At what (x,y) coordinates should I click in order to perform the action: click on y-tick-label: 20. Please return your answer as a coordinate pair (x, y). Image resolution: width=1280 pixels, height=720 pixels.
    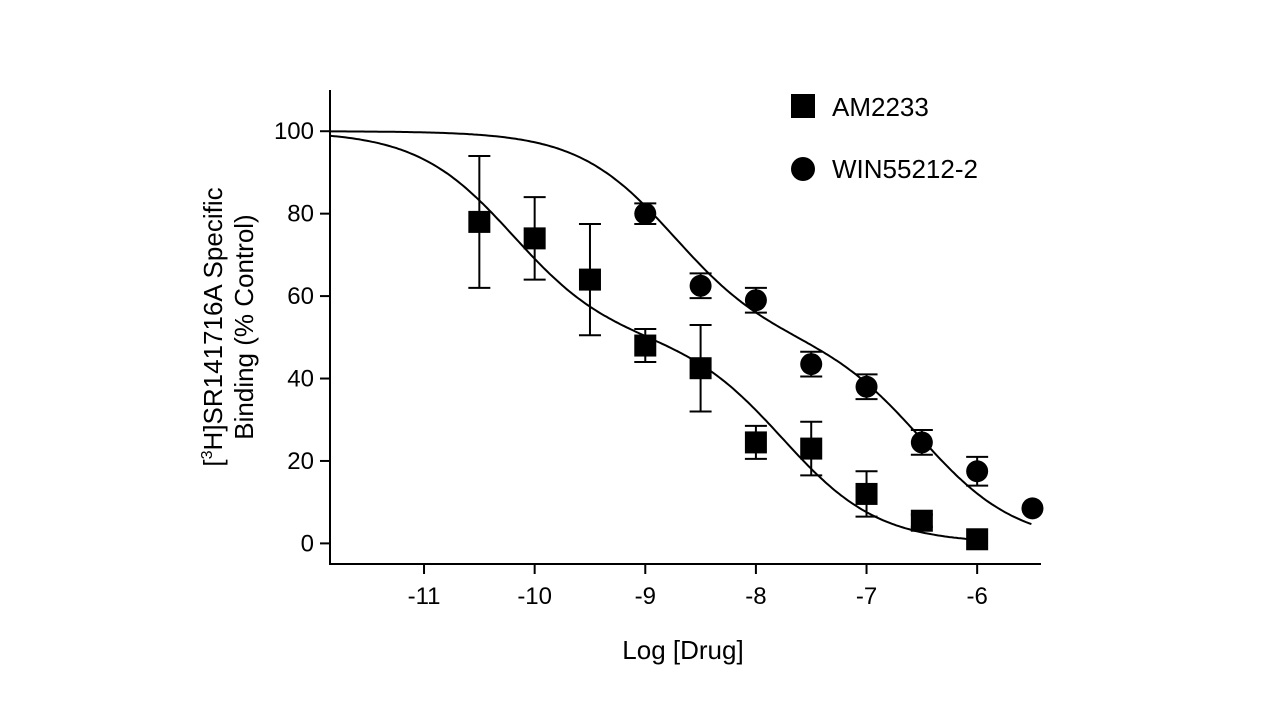
    Looking at the image, I should click on (300, 461).